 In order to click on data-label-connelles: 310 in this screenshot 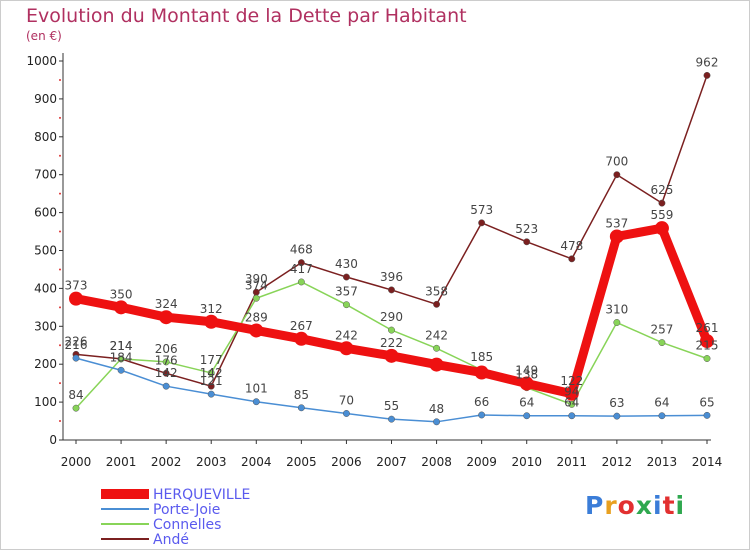, I will do `click(616, 310)`.